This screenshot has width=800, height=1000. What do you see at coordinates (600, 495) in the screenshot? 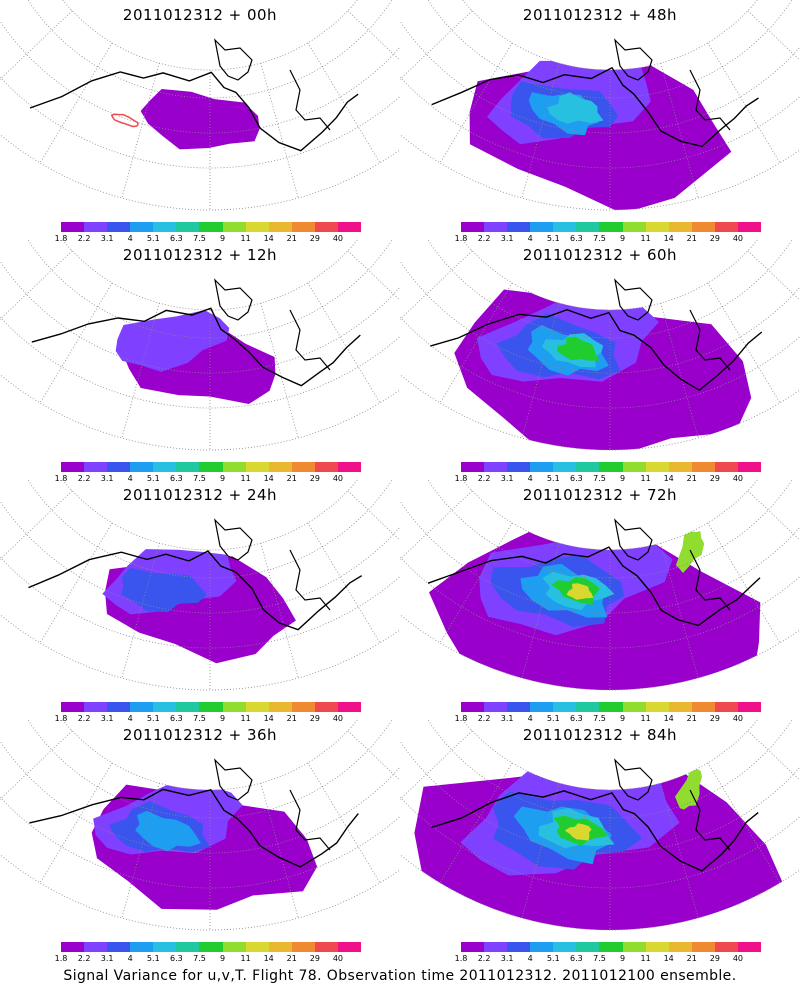
I see `panel-title: 2011012312 + 72h` at bounding box center [600, 495].